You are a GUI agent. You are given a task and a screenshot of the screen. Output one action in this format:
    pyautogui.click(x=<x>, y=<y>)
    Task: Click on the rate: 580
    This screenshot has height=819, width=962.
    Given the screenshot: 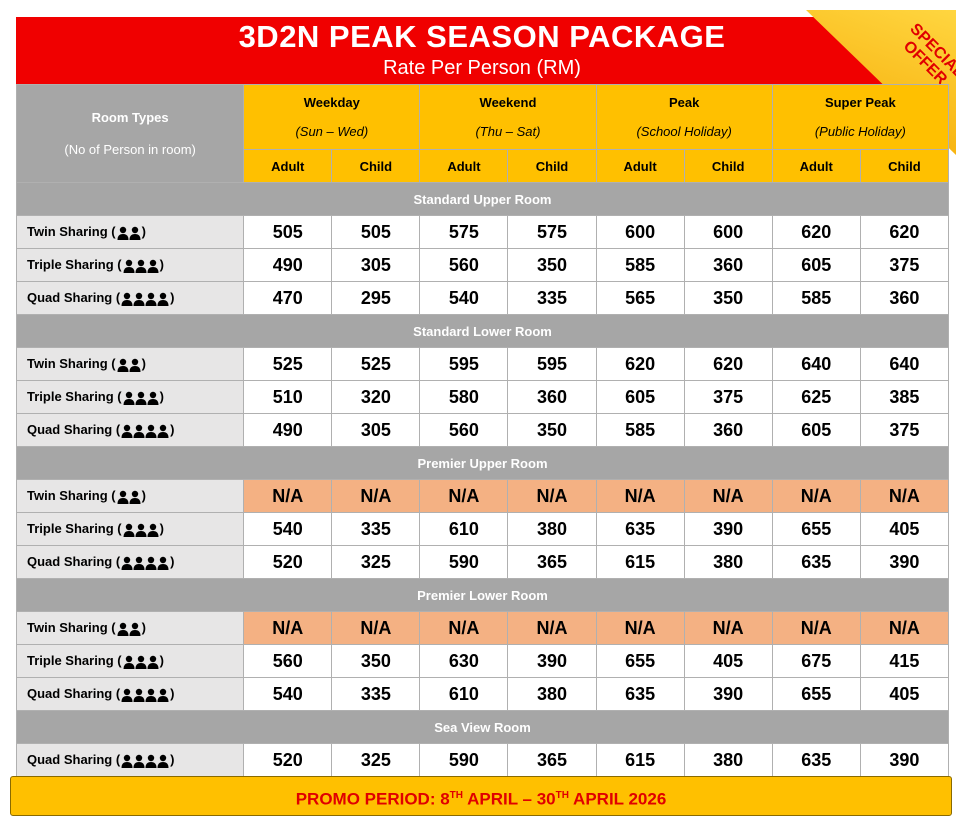 What is the action you would take?
    pyautogui.click(x=464, y=397)
    